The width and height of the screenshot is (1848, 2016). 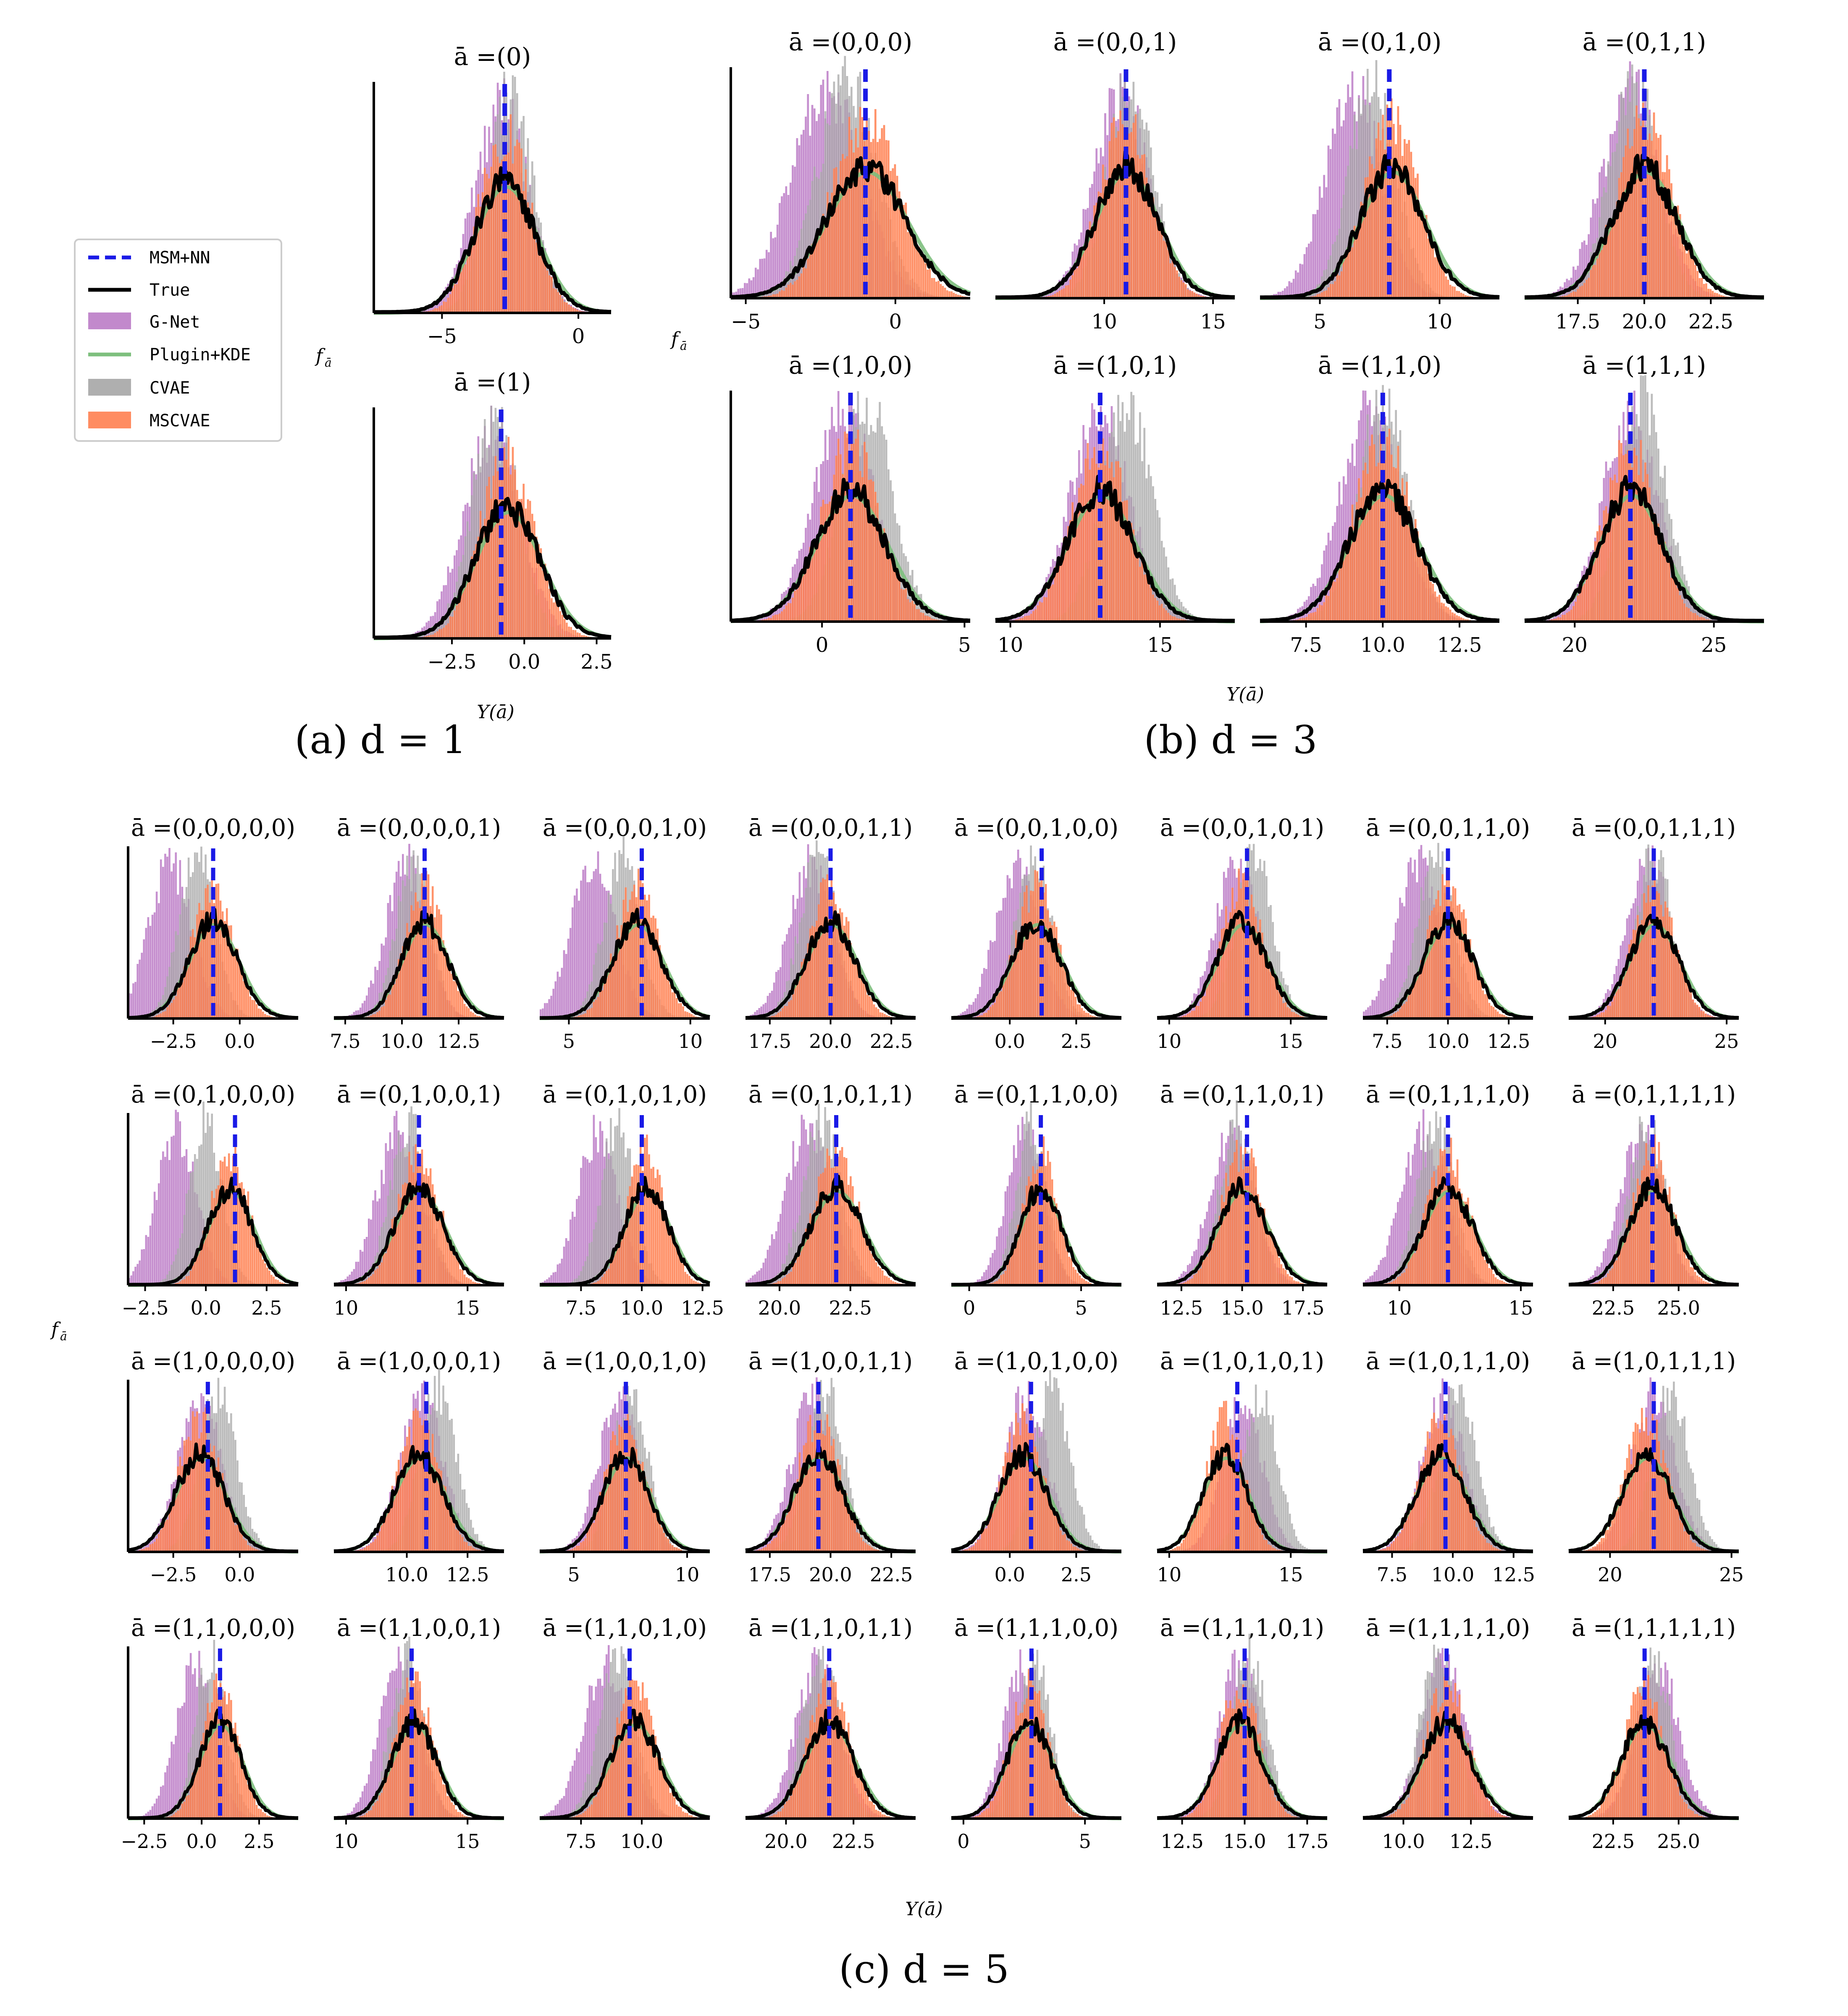 What do you see at coordinates (678, 340) in the screenshot?
I see `ylabel-b: f ā` at bounding box center [678, 340].